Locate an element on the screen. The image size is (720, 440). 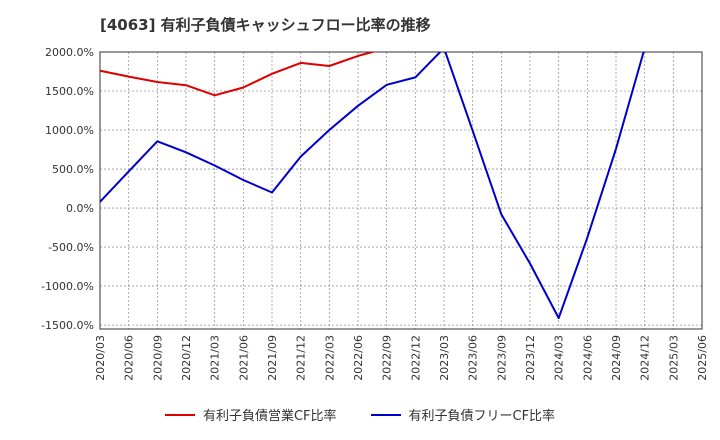
x-tick-label: 2020/12 is located at coordinates (186, 358).